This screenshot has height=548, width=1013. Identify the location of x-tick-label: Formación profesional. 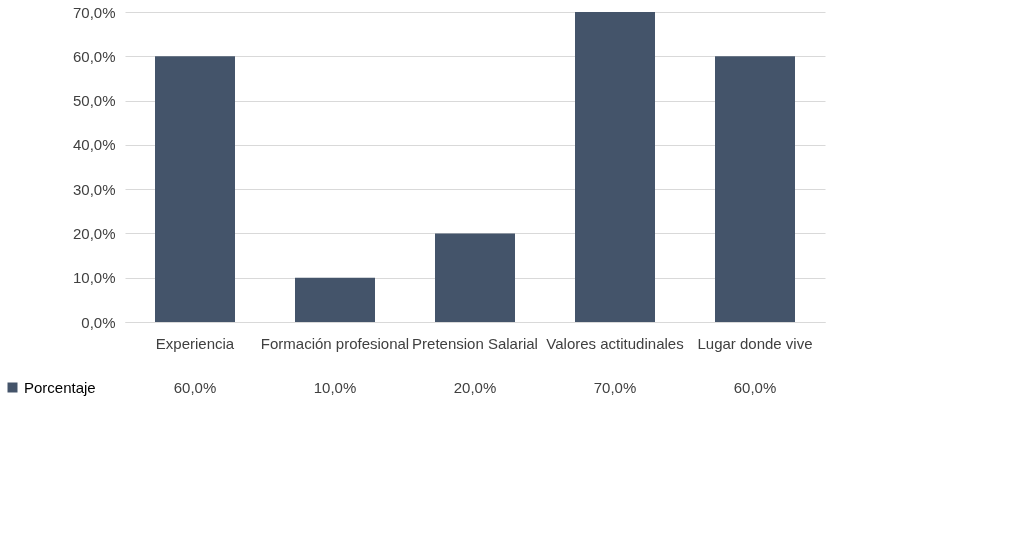
(335, 343).